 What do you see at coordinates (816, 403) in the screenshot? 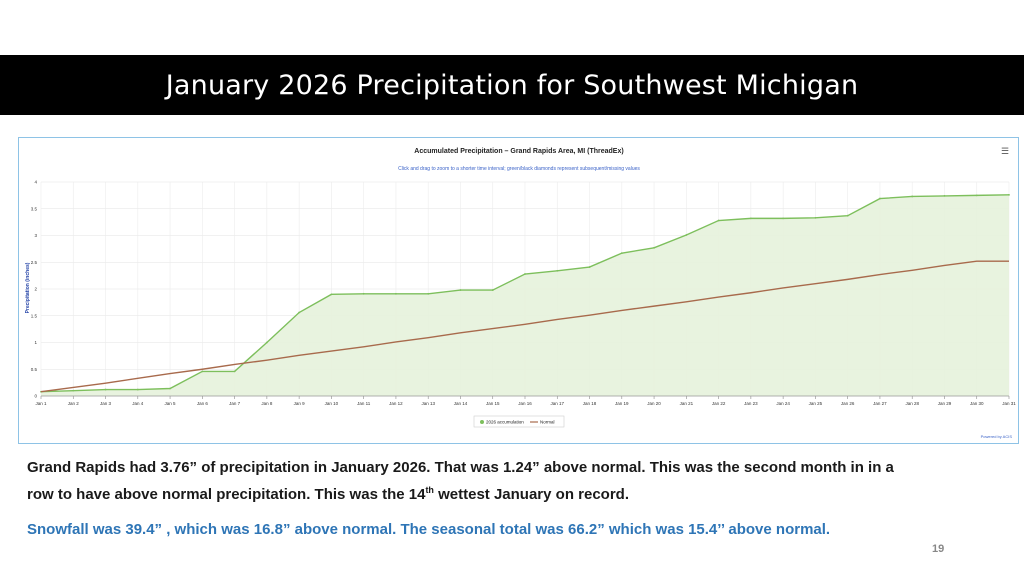
I see `x-tick-label: Jan 25` at bounding box center [816, 403].